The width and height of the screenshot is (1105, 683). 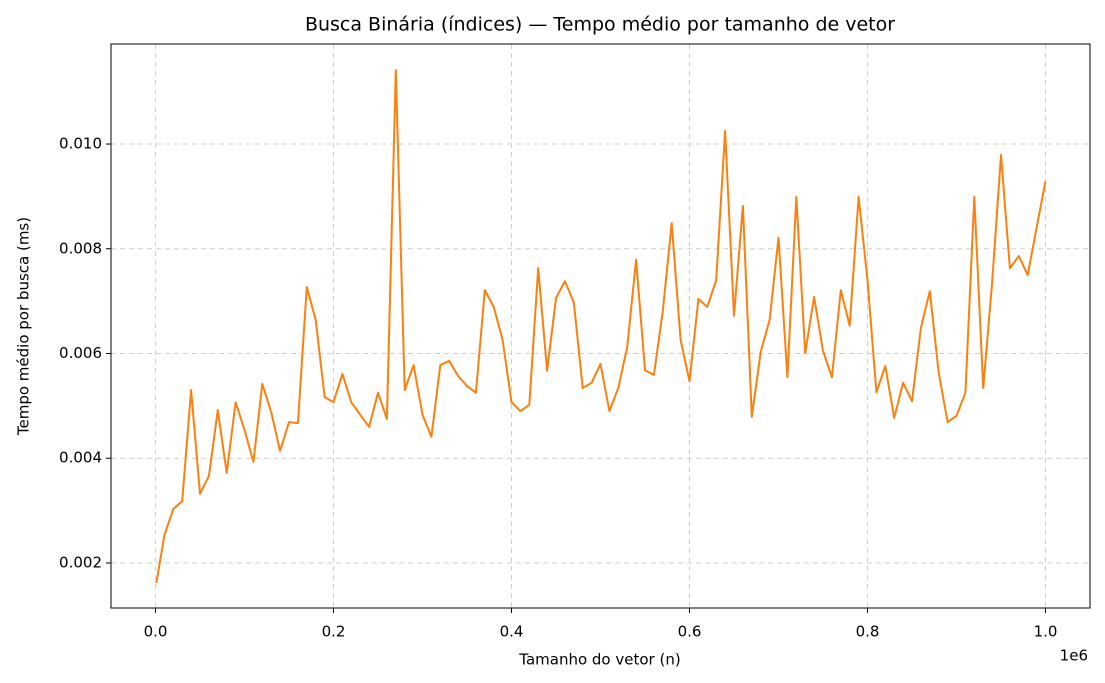 I want to click on x-tick-label: 1.0, so click(x=1046, y=632).